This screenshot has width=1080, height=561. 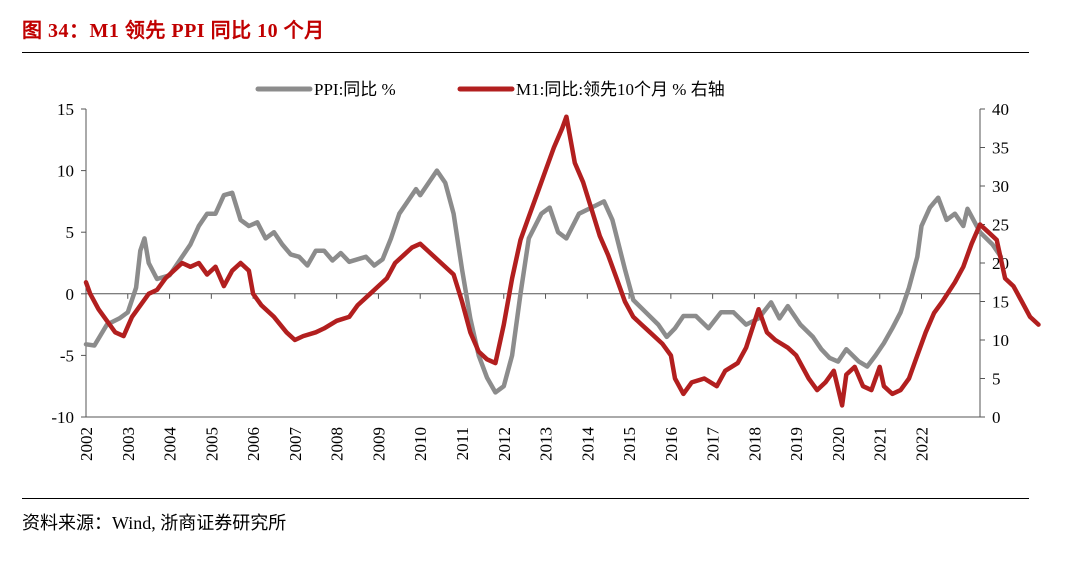 I want to click on x-tick-label: 2014, so click(x=587, y=444).